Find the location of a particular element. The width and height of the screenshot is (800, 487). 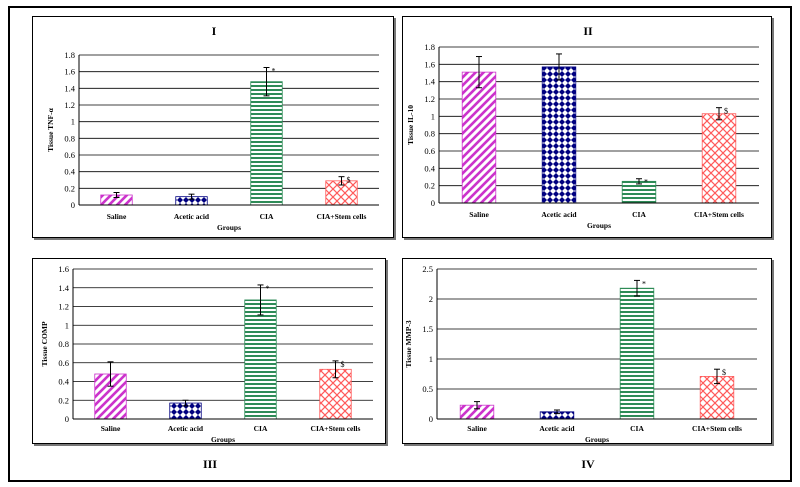

bar-cia-stem-cells is located at coordinates (719, 158).